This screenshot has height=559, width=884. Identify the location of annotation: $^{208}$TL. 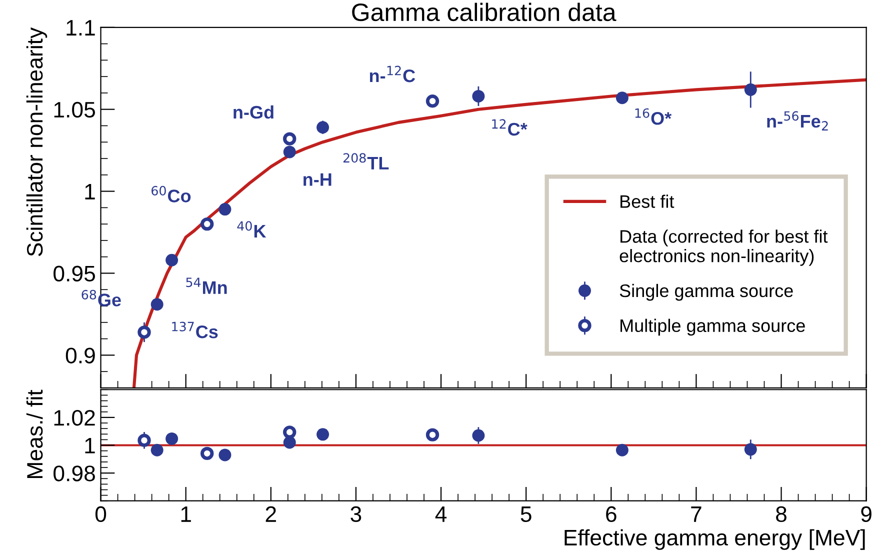
(366, 161).